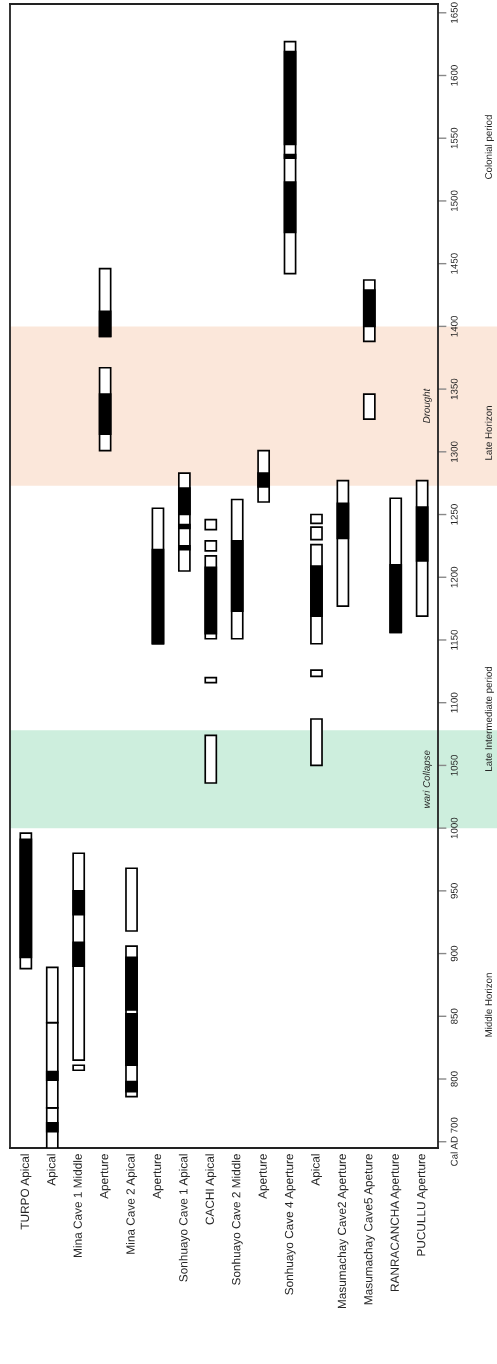  I want to click on y-tick-label: 1600, so click(454, 75).